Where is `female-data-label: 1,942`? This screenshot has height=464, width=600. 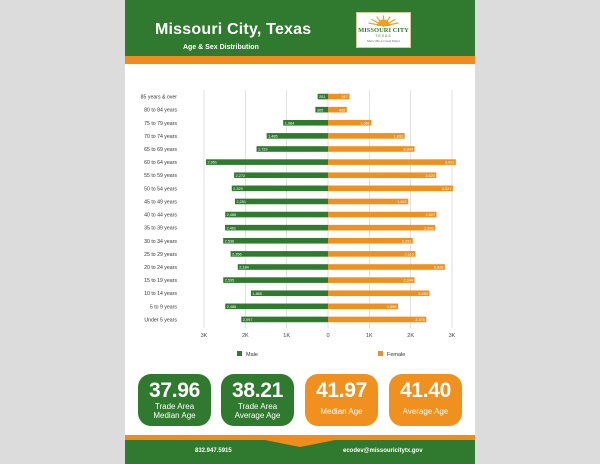 female-data-label: 1,942 is located at coordinates (402, 202).